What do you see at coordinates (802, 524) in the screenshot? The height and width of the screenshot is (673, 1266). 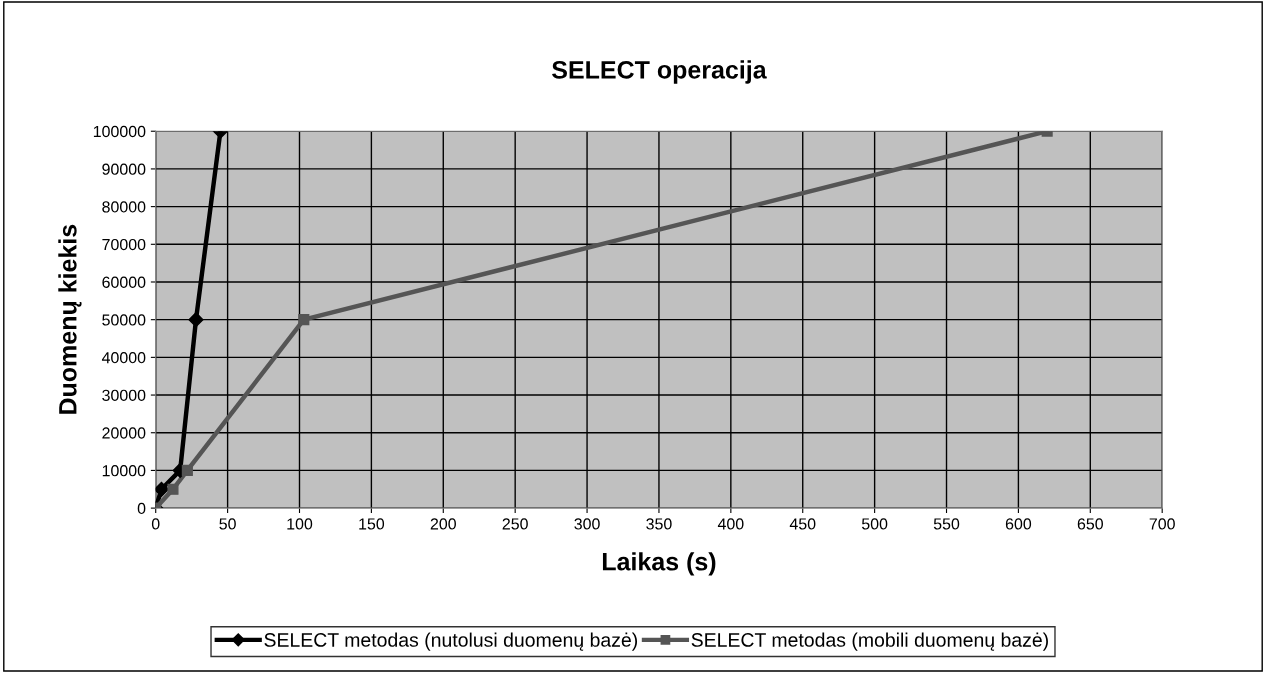 I see `x-tick-label: 450` at bounding box center [802, 524].